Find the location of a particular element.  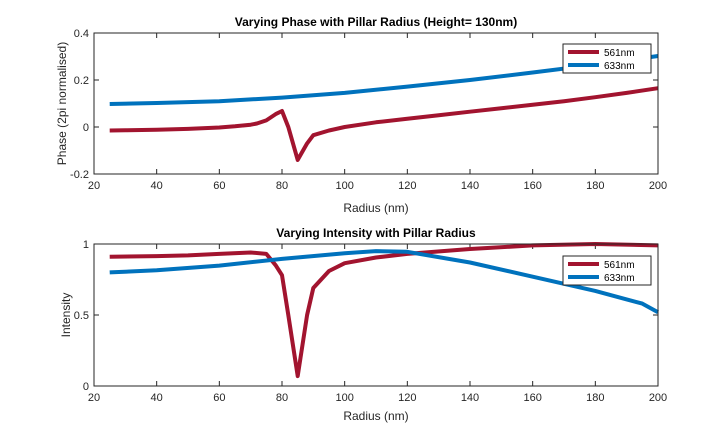

y-tick-label: 0.2 is located at coordinates (81, 81).